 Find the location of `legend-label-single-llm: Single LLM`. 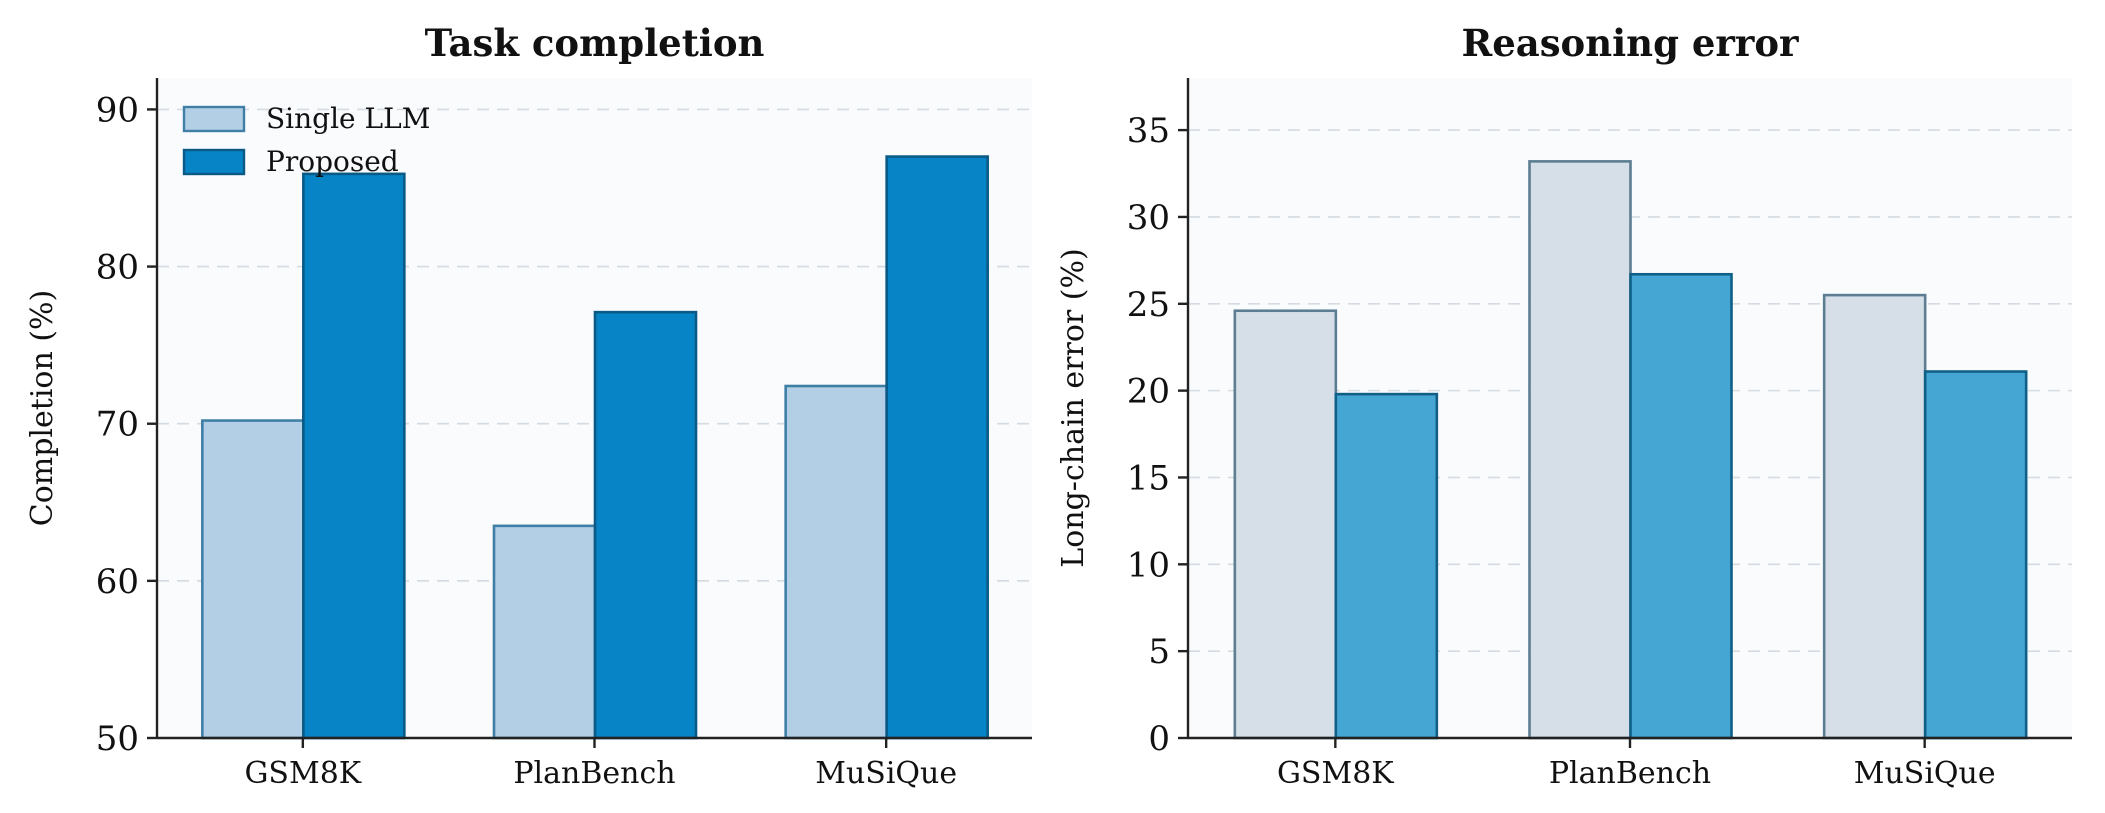

legend-label-single-llm: Single LLM is located at coordinates (348, 118).